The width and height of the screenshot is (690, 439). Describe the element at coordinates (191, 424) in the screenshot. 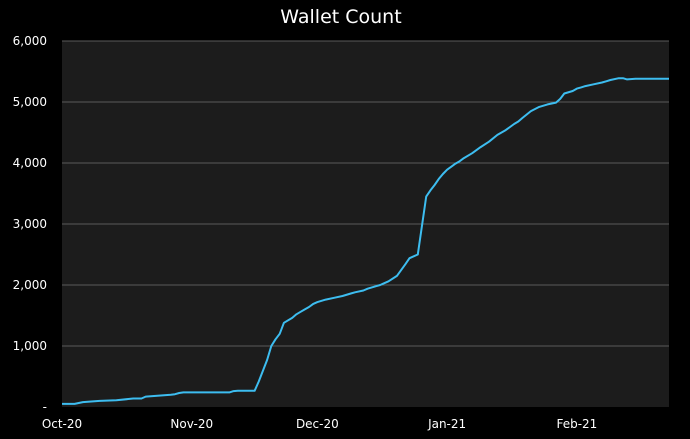

I see `x-tick-label: Nov-20` at that location.